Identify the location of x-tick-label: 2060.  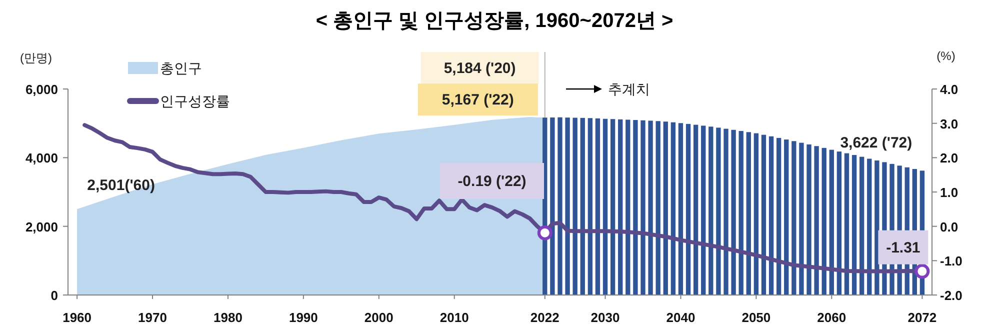
(831, 317).